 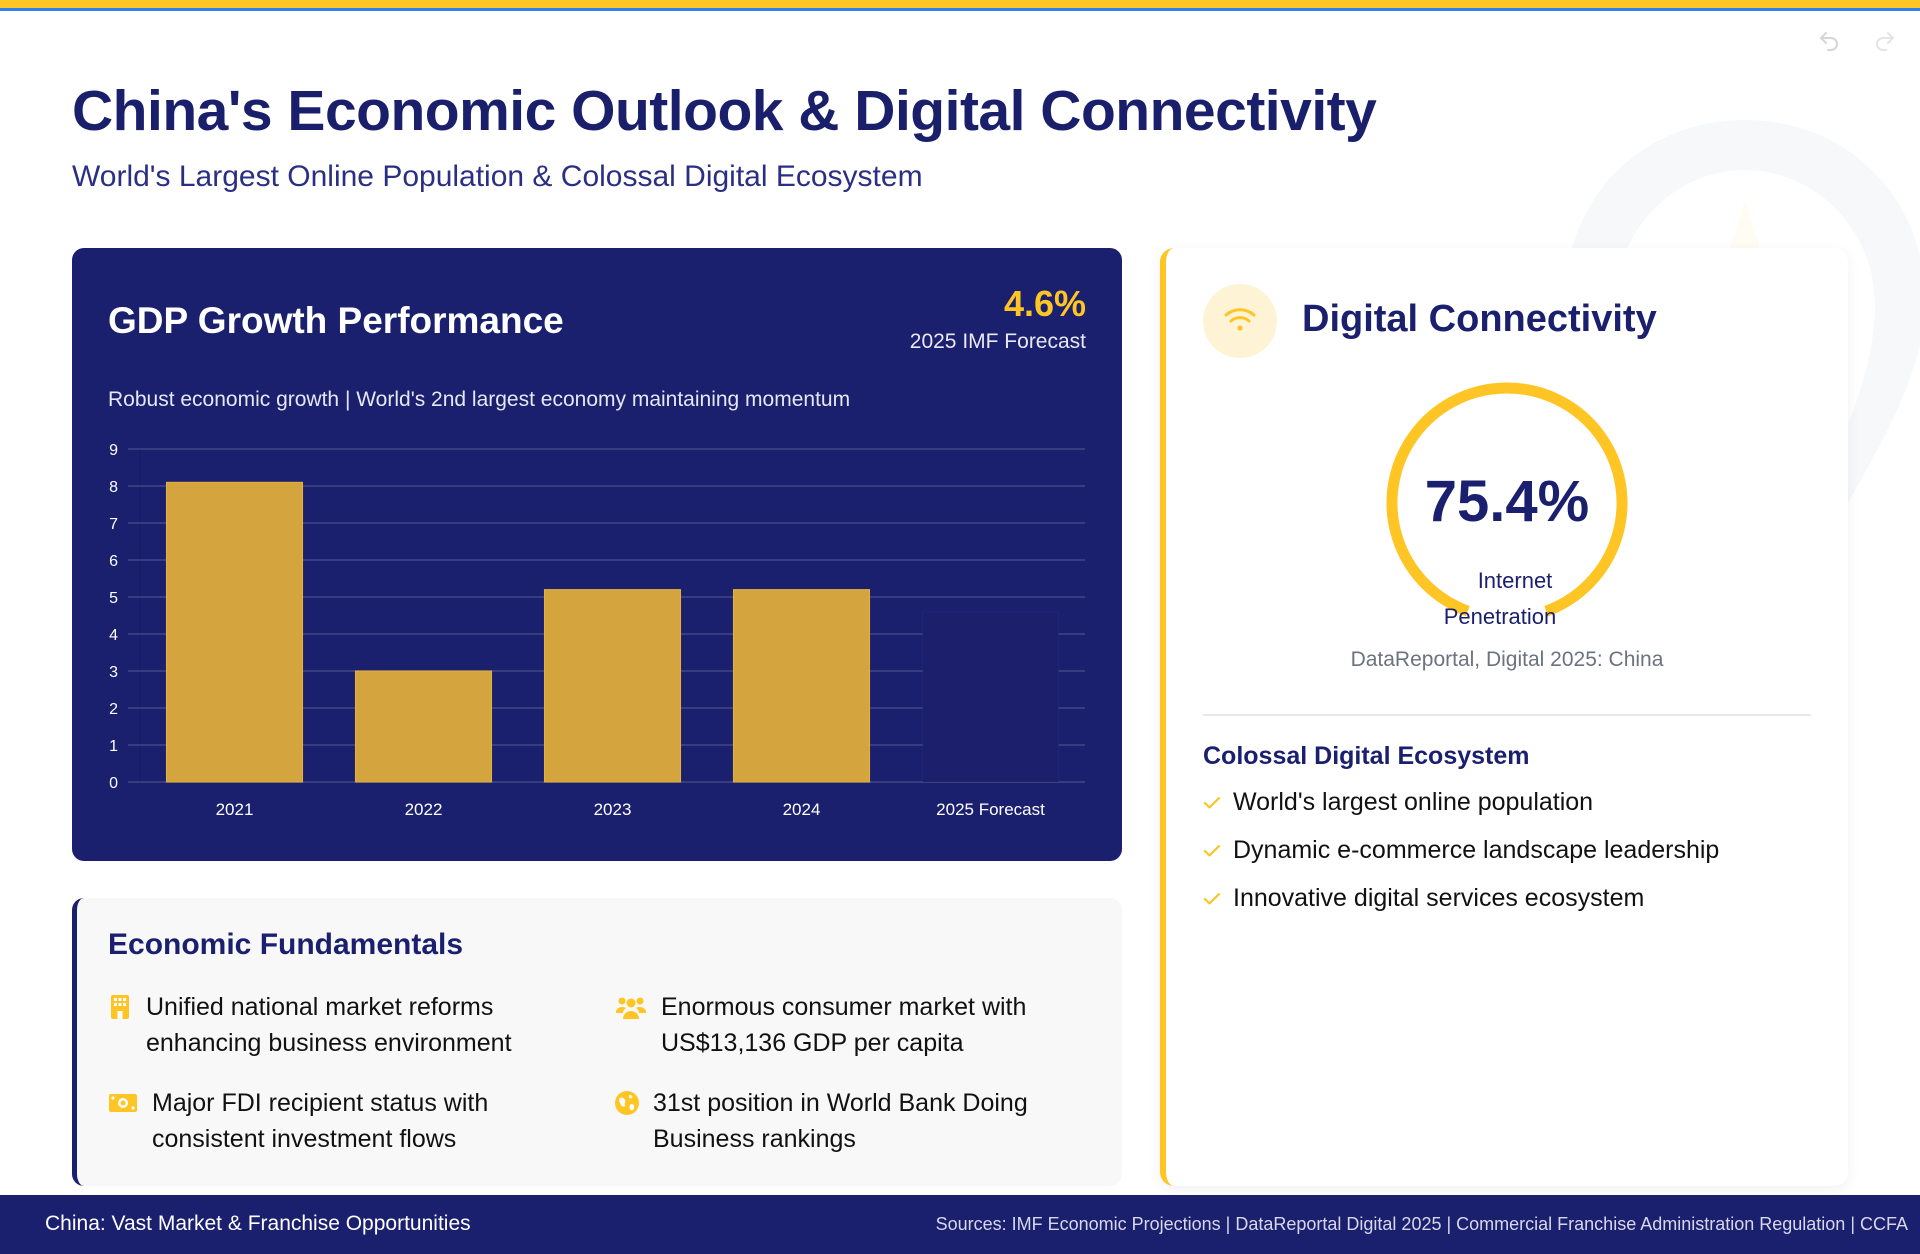 What do you see at coordinates (1413, 802) in the screenshot?
I see `ecosystem-item-text: World's largest online population` at bounding box center [1413, 802].